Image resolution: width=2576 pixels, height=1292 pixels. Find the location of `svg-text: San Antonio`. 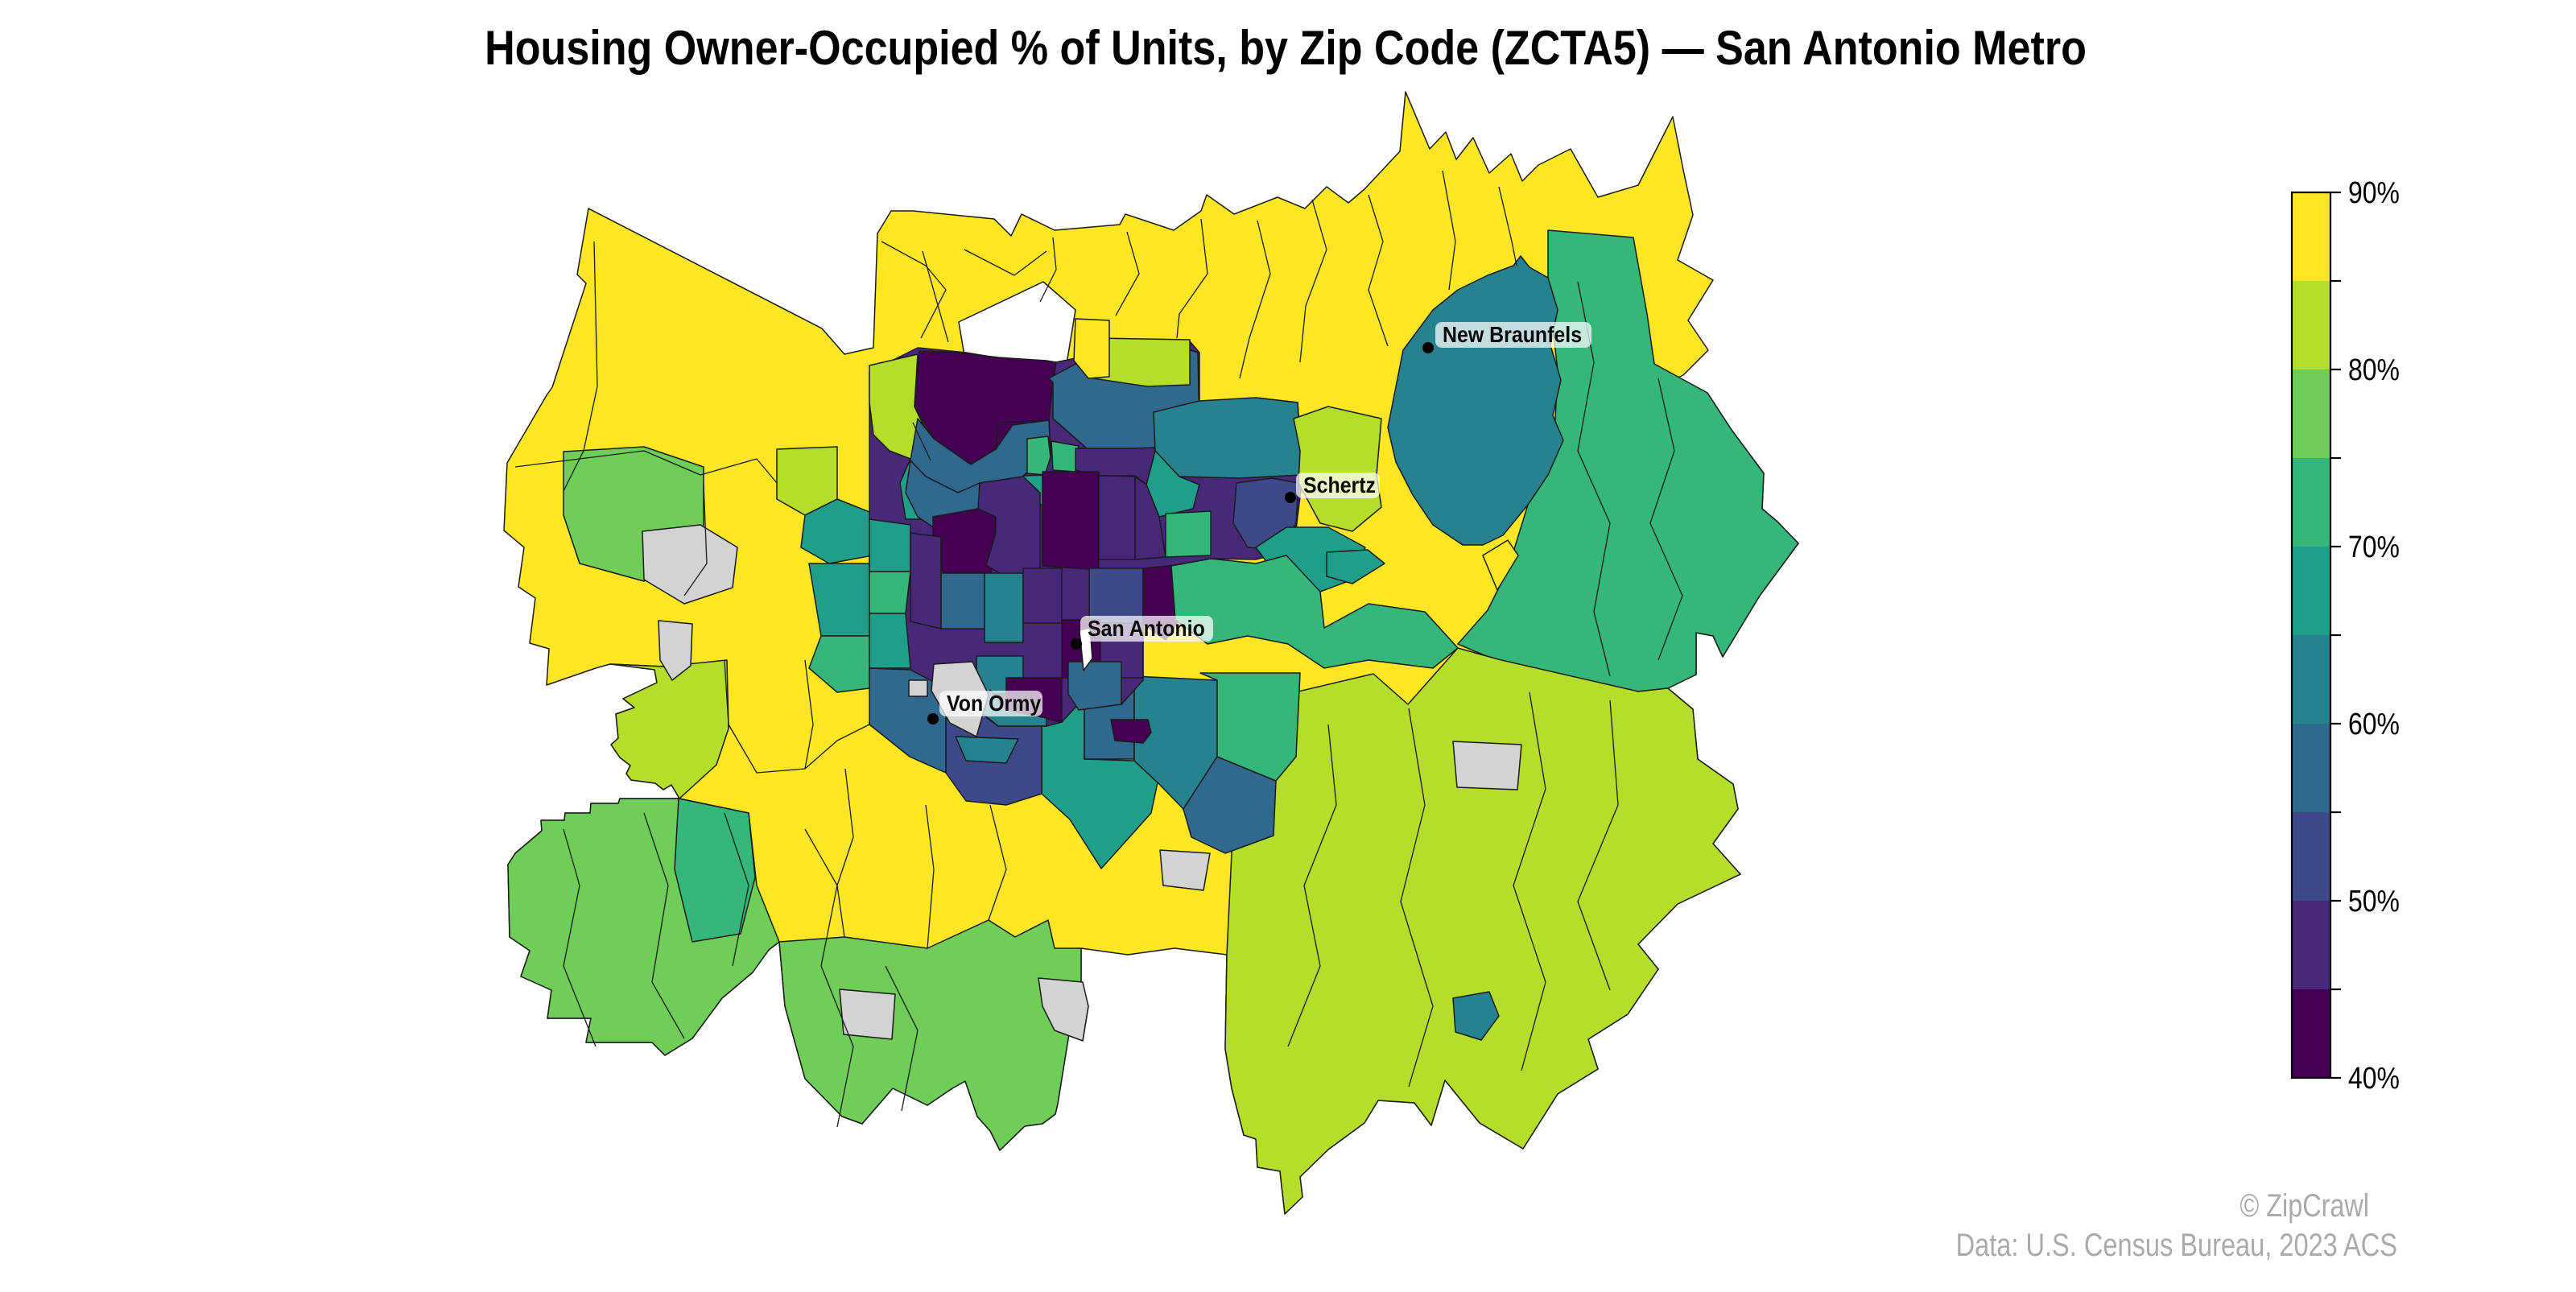

svg-text: San Antonio is located at coordinates (1146, 629).